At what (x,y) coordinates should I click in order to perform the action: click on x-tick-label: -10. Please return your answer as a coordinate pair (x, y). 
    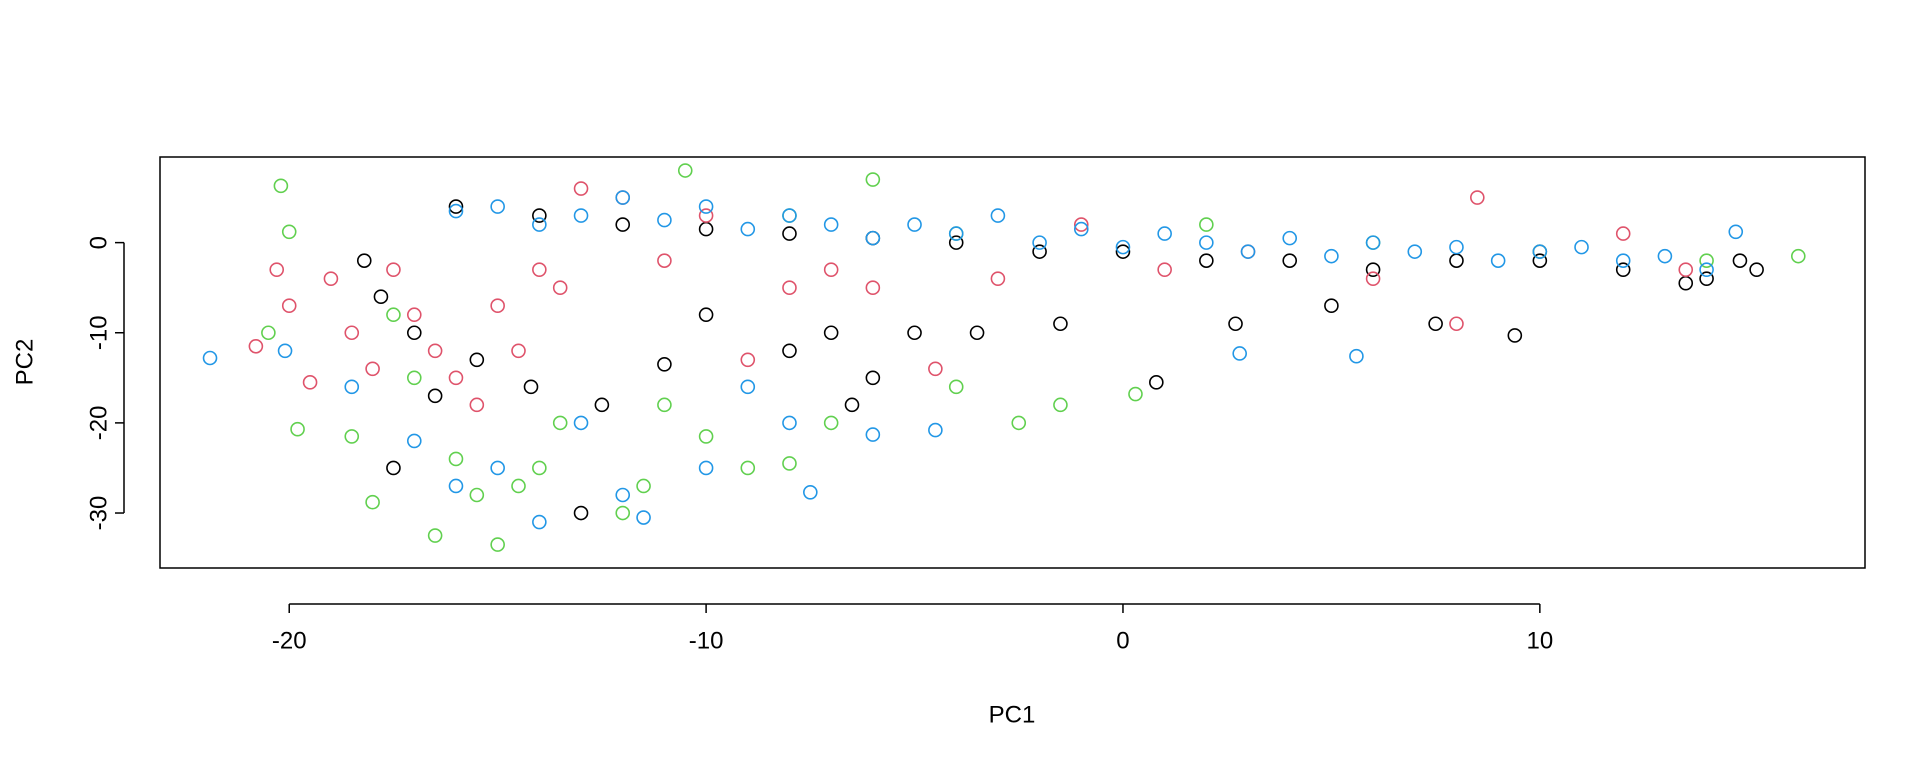
    Looking at the image, I should click on (706, 640).